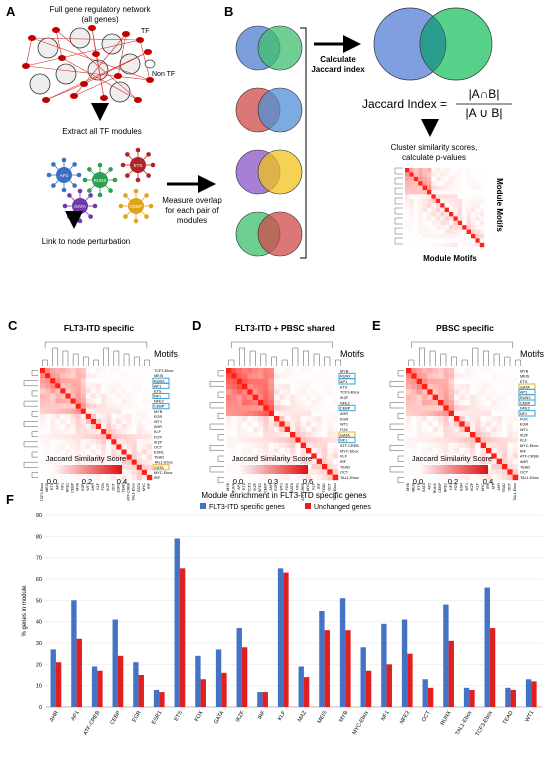 The height and width of the screenshot is (761, 558). I want to click on bar-1-tal1-ebox, so click(472, 698).